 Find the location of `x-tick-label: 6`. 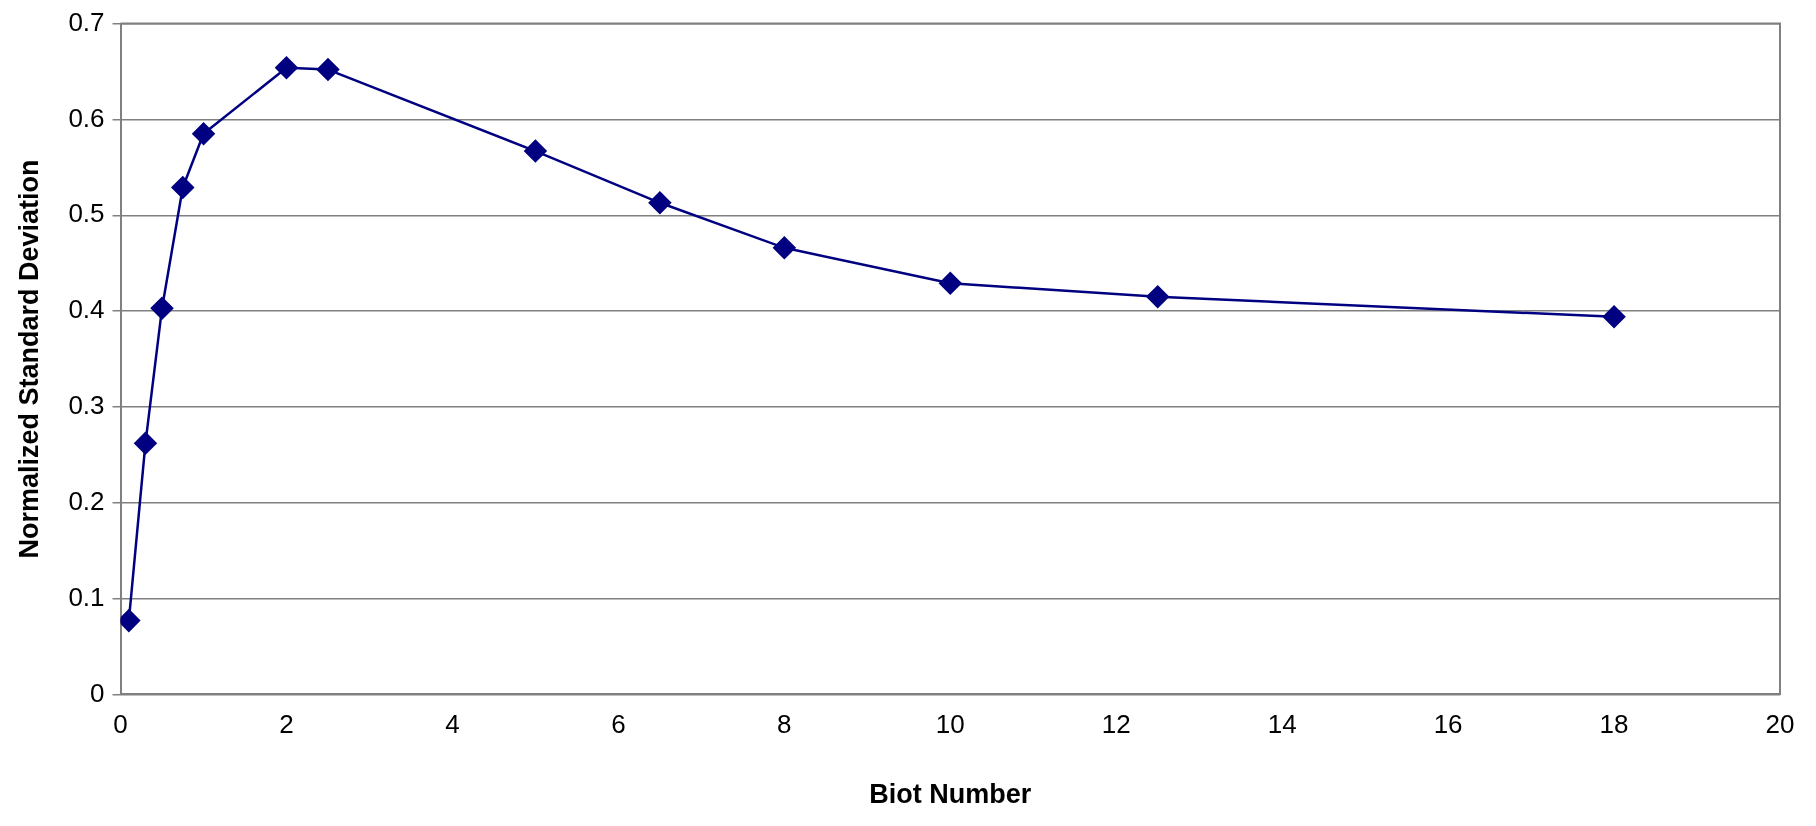

x-tick-label: 6 is located at coordinates (618, 724).